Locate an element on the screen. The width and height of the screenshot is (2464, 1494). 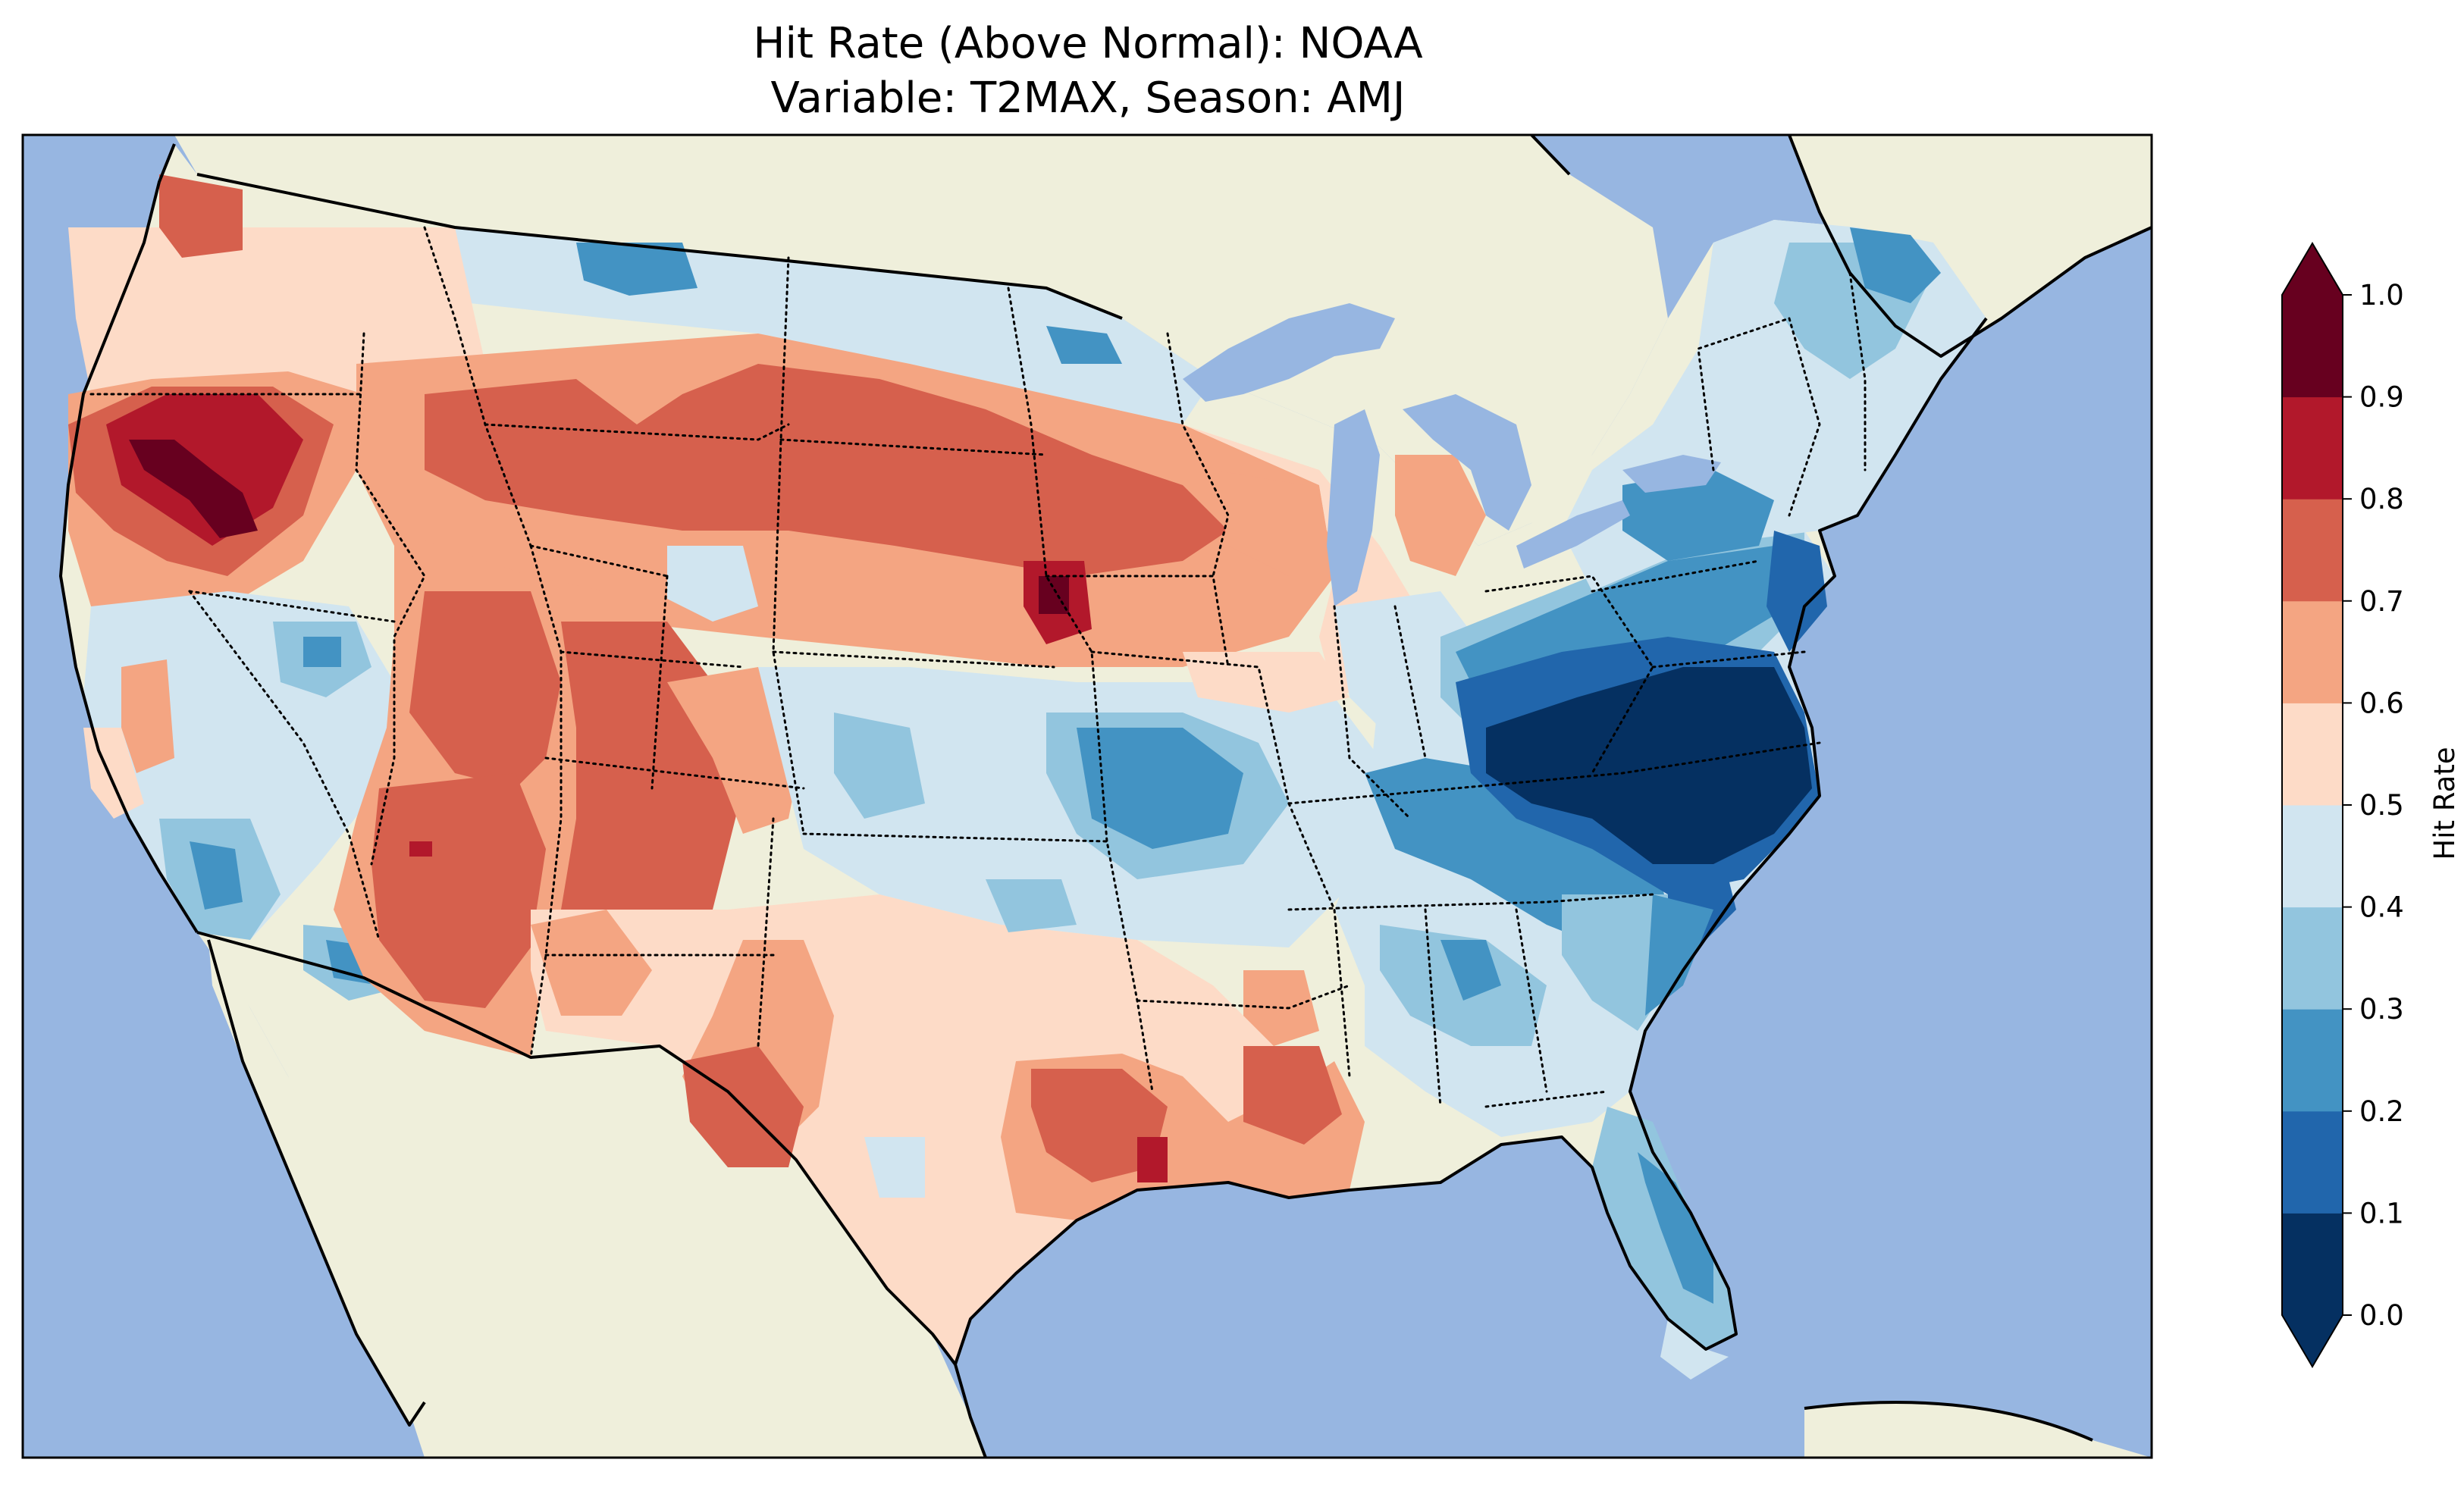
colorbar-tick-label: 0.8 is located at coordinates (2381, 499).